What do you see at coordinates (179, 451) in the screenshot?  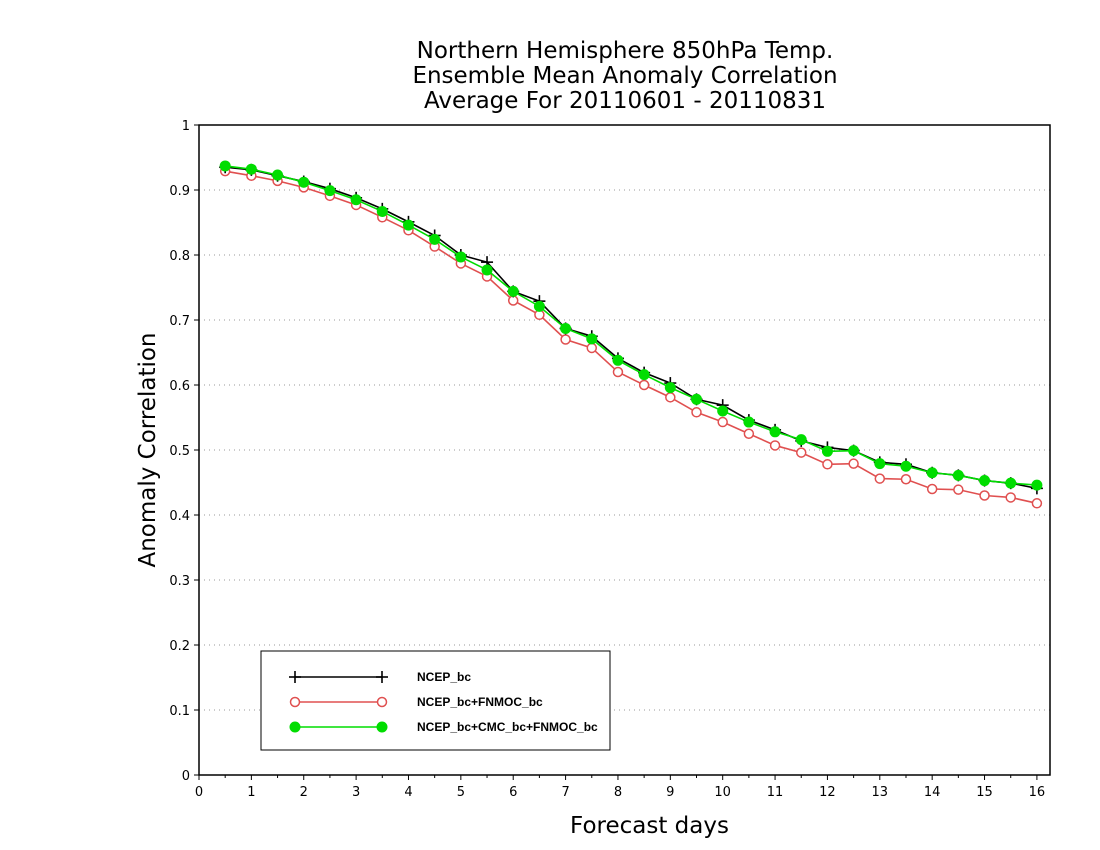 I see `y-tick-label: 0.5` at bounding box center [179, 451].